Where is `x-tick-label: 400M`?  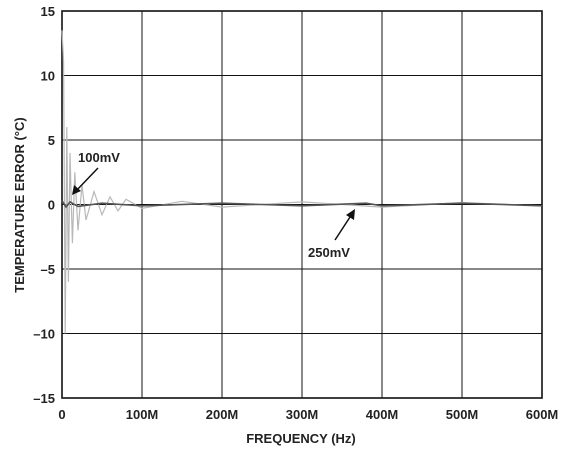 x-tick-label: 400M is located at coordinates (382, 414).